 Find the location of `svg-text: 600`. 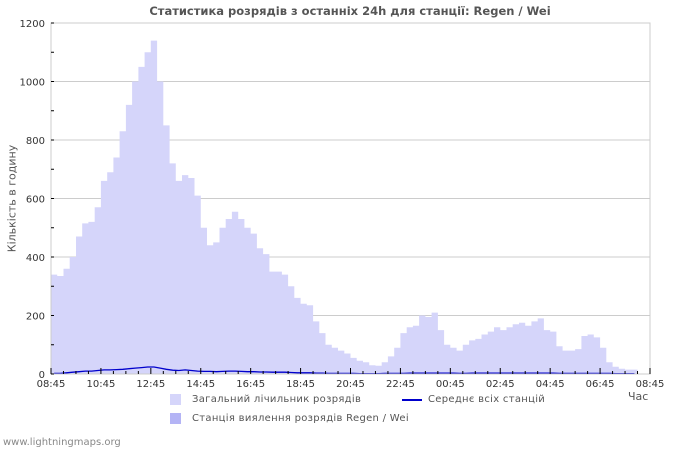

svg-text: 600 is located at coordinates (35, 200).